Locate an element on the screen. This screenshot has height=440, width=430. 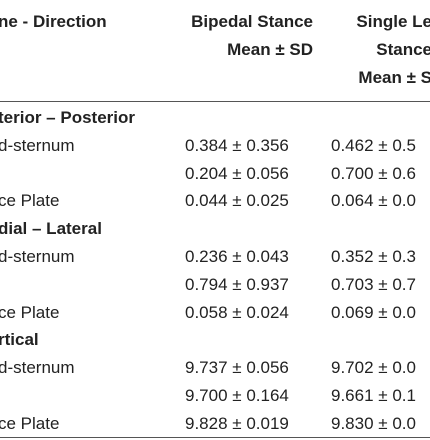
cell-value: 0.794 ± 0.937 is located at coordinates (237, 284).